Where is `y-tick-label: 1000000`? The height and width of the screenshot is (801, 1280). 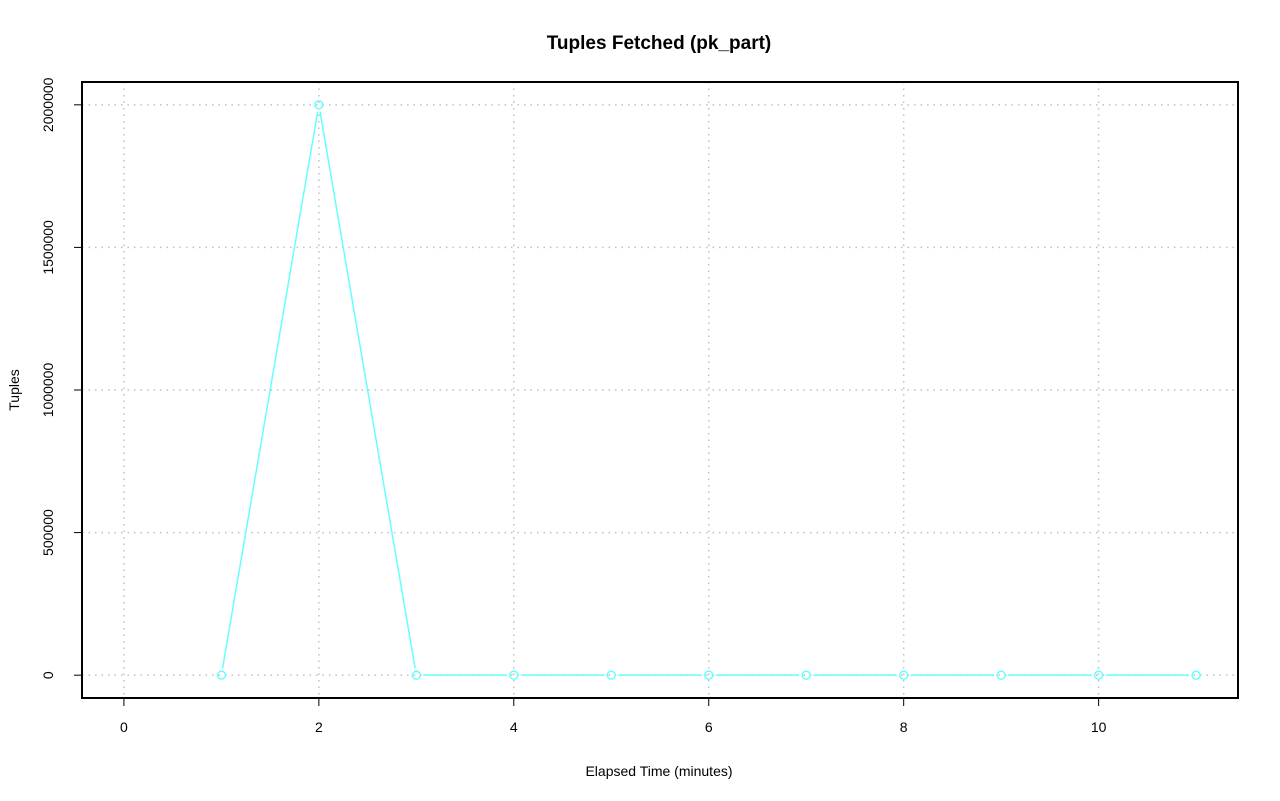
y-tick-label: 1000000 is located at coordinates (48, 390).